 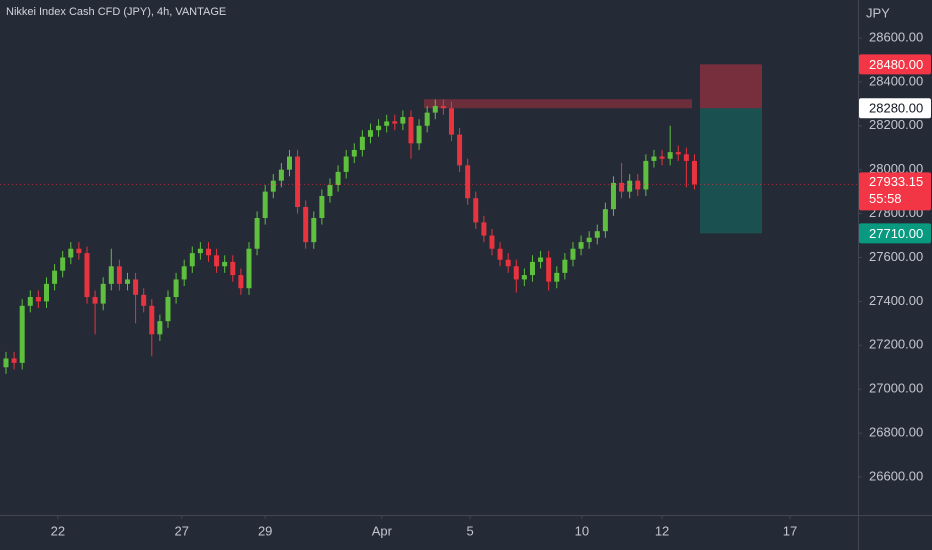 What do you see at coordinates (896, 475) in the screenshot?
I see `y-tick-label: 26600.00` at bounding box center [896, 475].